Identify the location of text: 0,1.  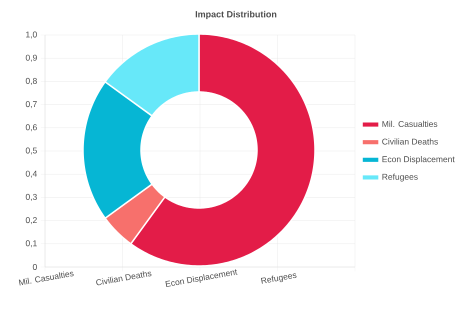
(31, 244).